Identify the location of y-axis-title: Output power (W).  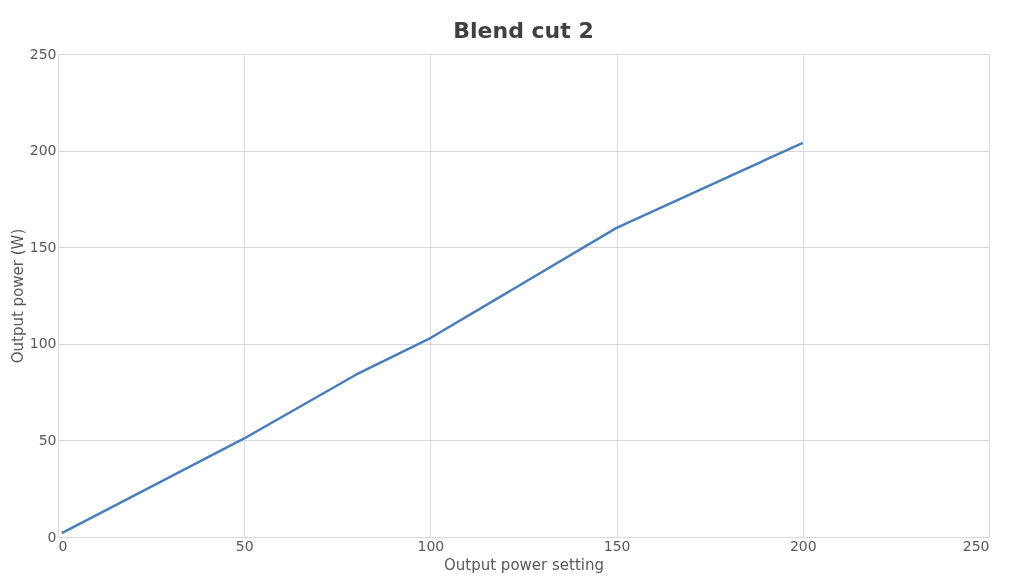
(17, 296).